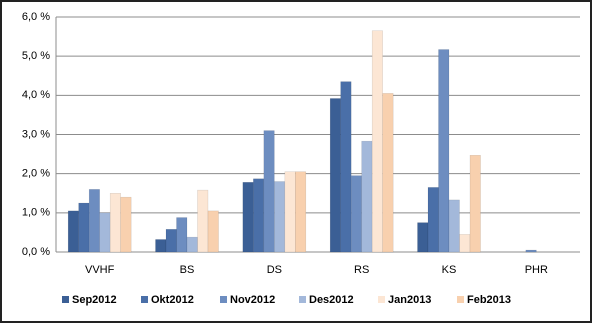  Describe the element at coordinates (172, 300) in the screenshot. I see `legend-label: Okt2012` at that location.